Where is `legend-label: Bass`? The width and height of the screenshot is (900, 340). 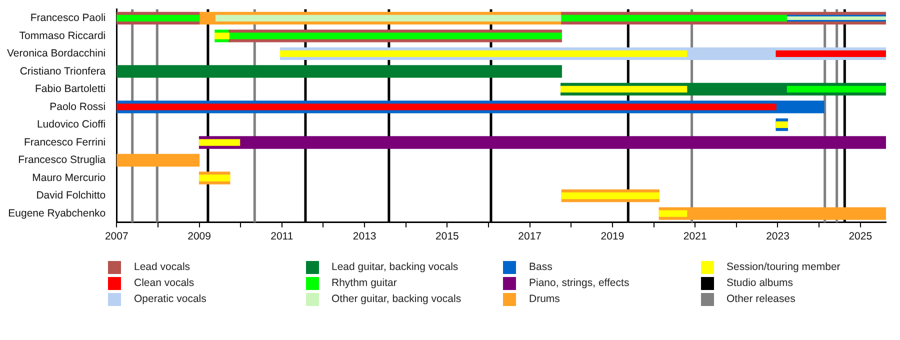
legend-label: Bass is located at coordinates (540, 267).